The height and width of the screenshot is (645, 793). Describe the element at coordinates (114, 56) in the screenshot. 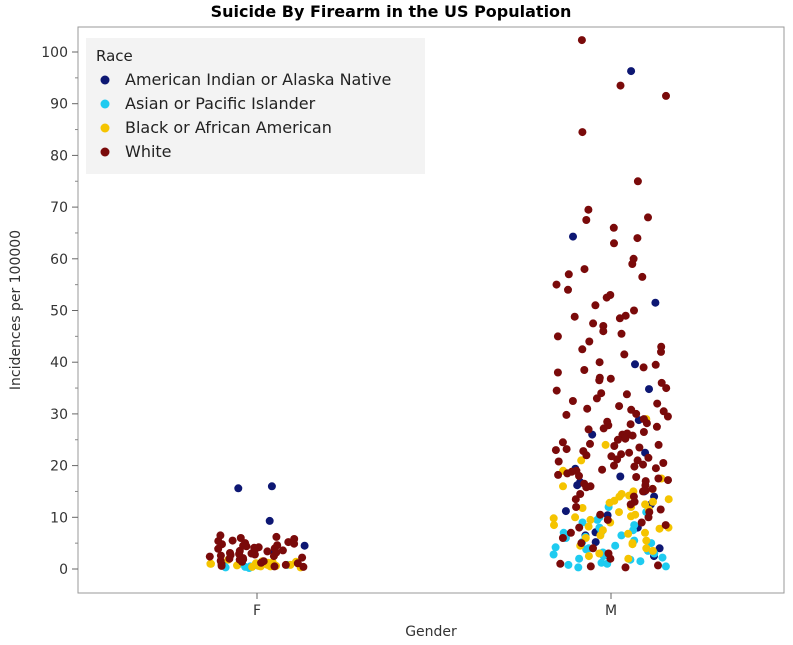

I see `legend-title: Race` at that location.